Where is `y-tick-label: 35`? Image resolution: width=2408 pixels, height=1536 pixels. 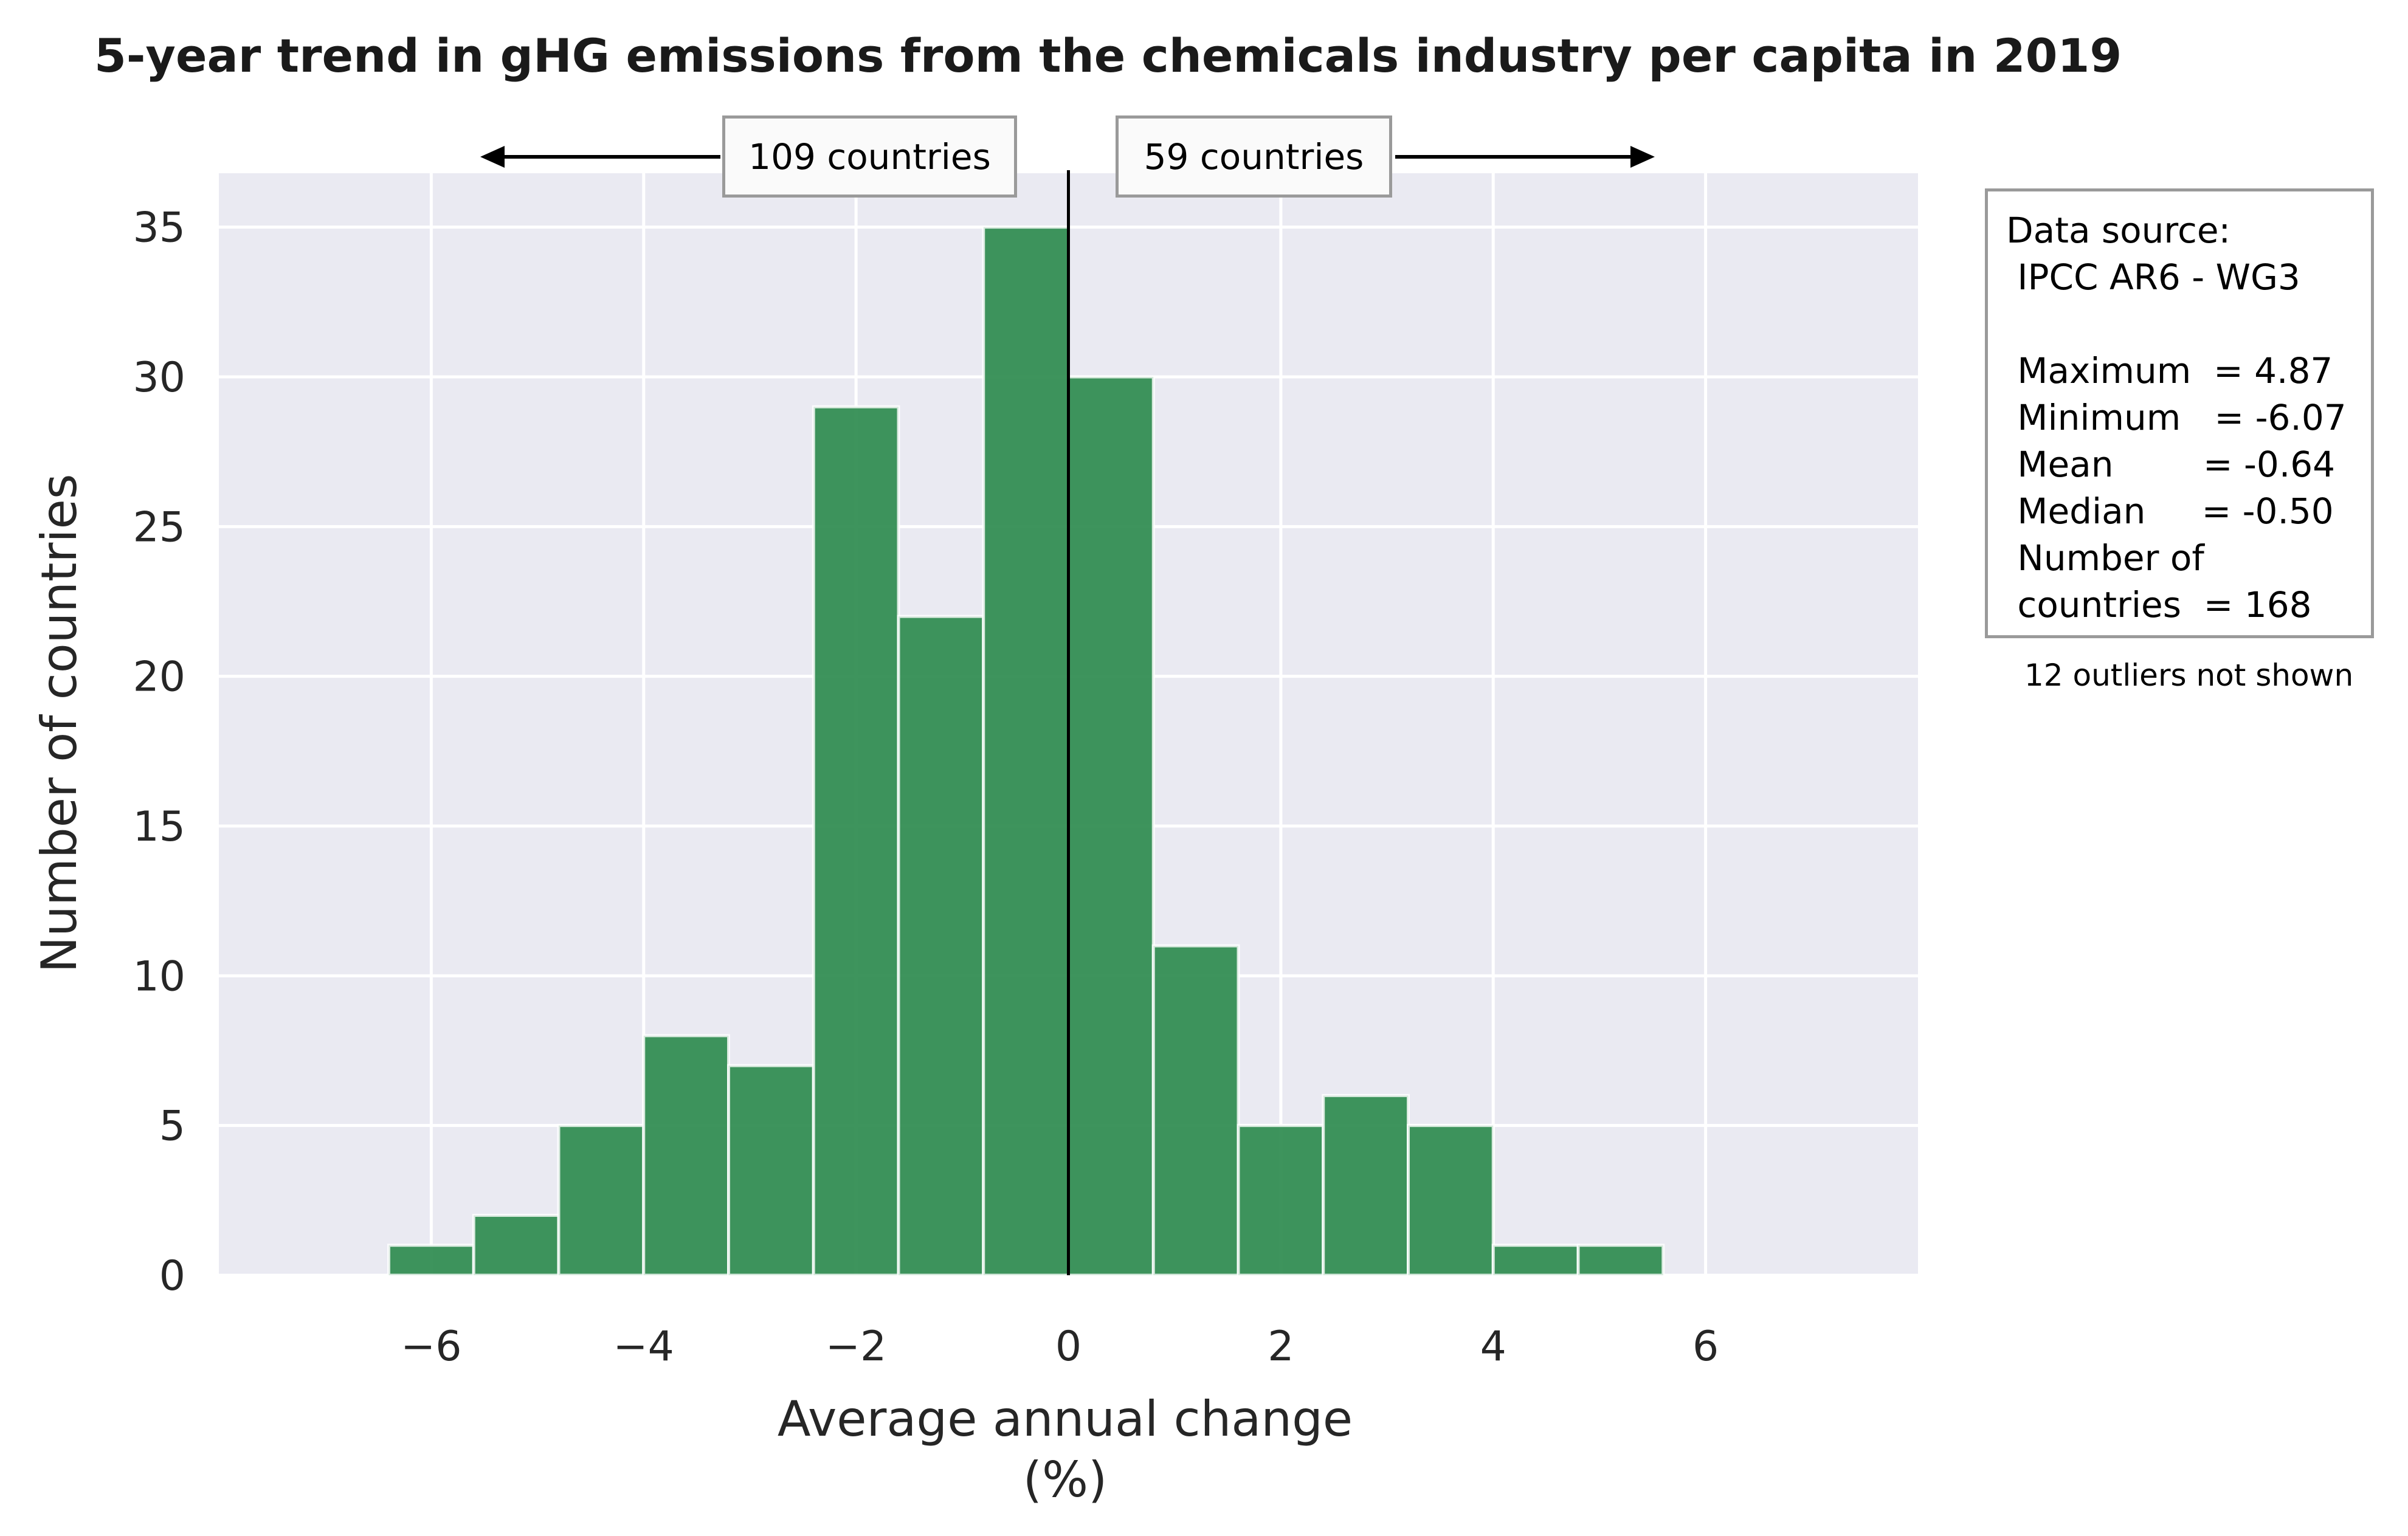 y-tick-label: 35 is located at coordinates (159, 228).